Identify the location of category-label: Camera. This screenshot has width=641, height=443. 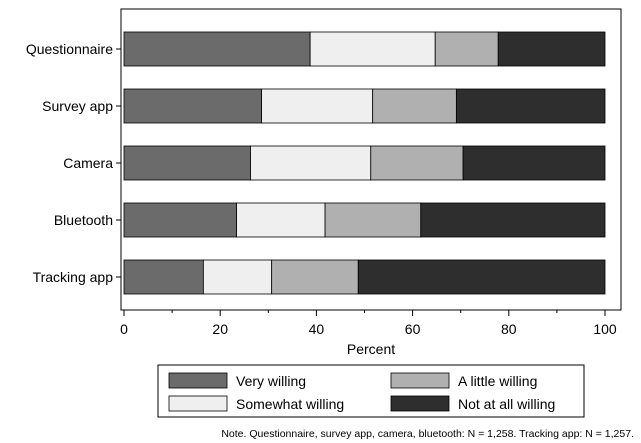
(88, 163).